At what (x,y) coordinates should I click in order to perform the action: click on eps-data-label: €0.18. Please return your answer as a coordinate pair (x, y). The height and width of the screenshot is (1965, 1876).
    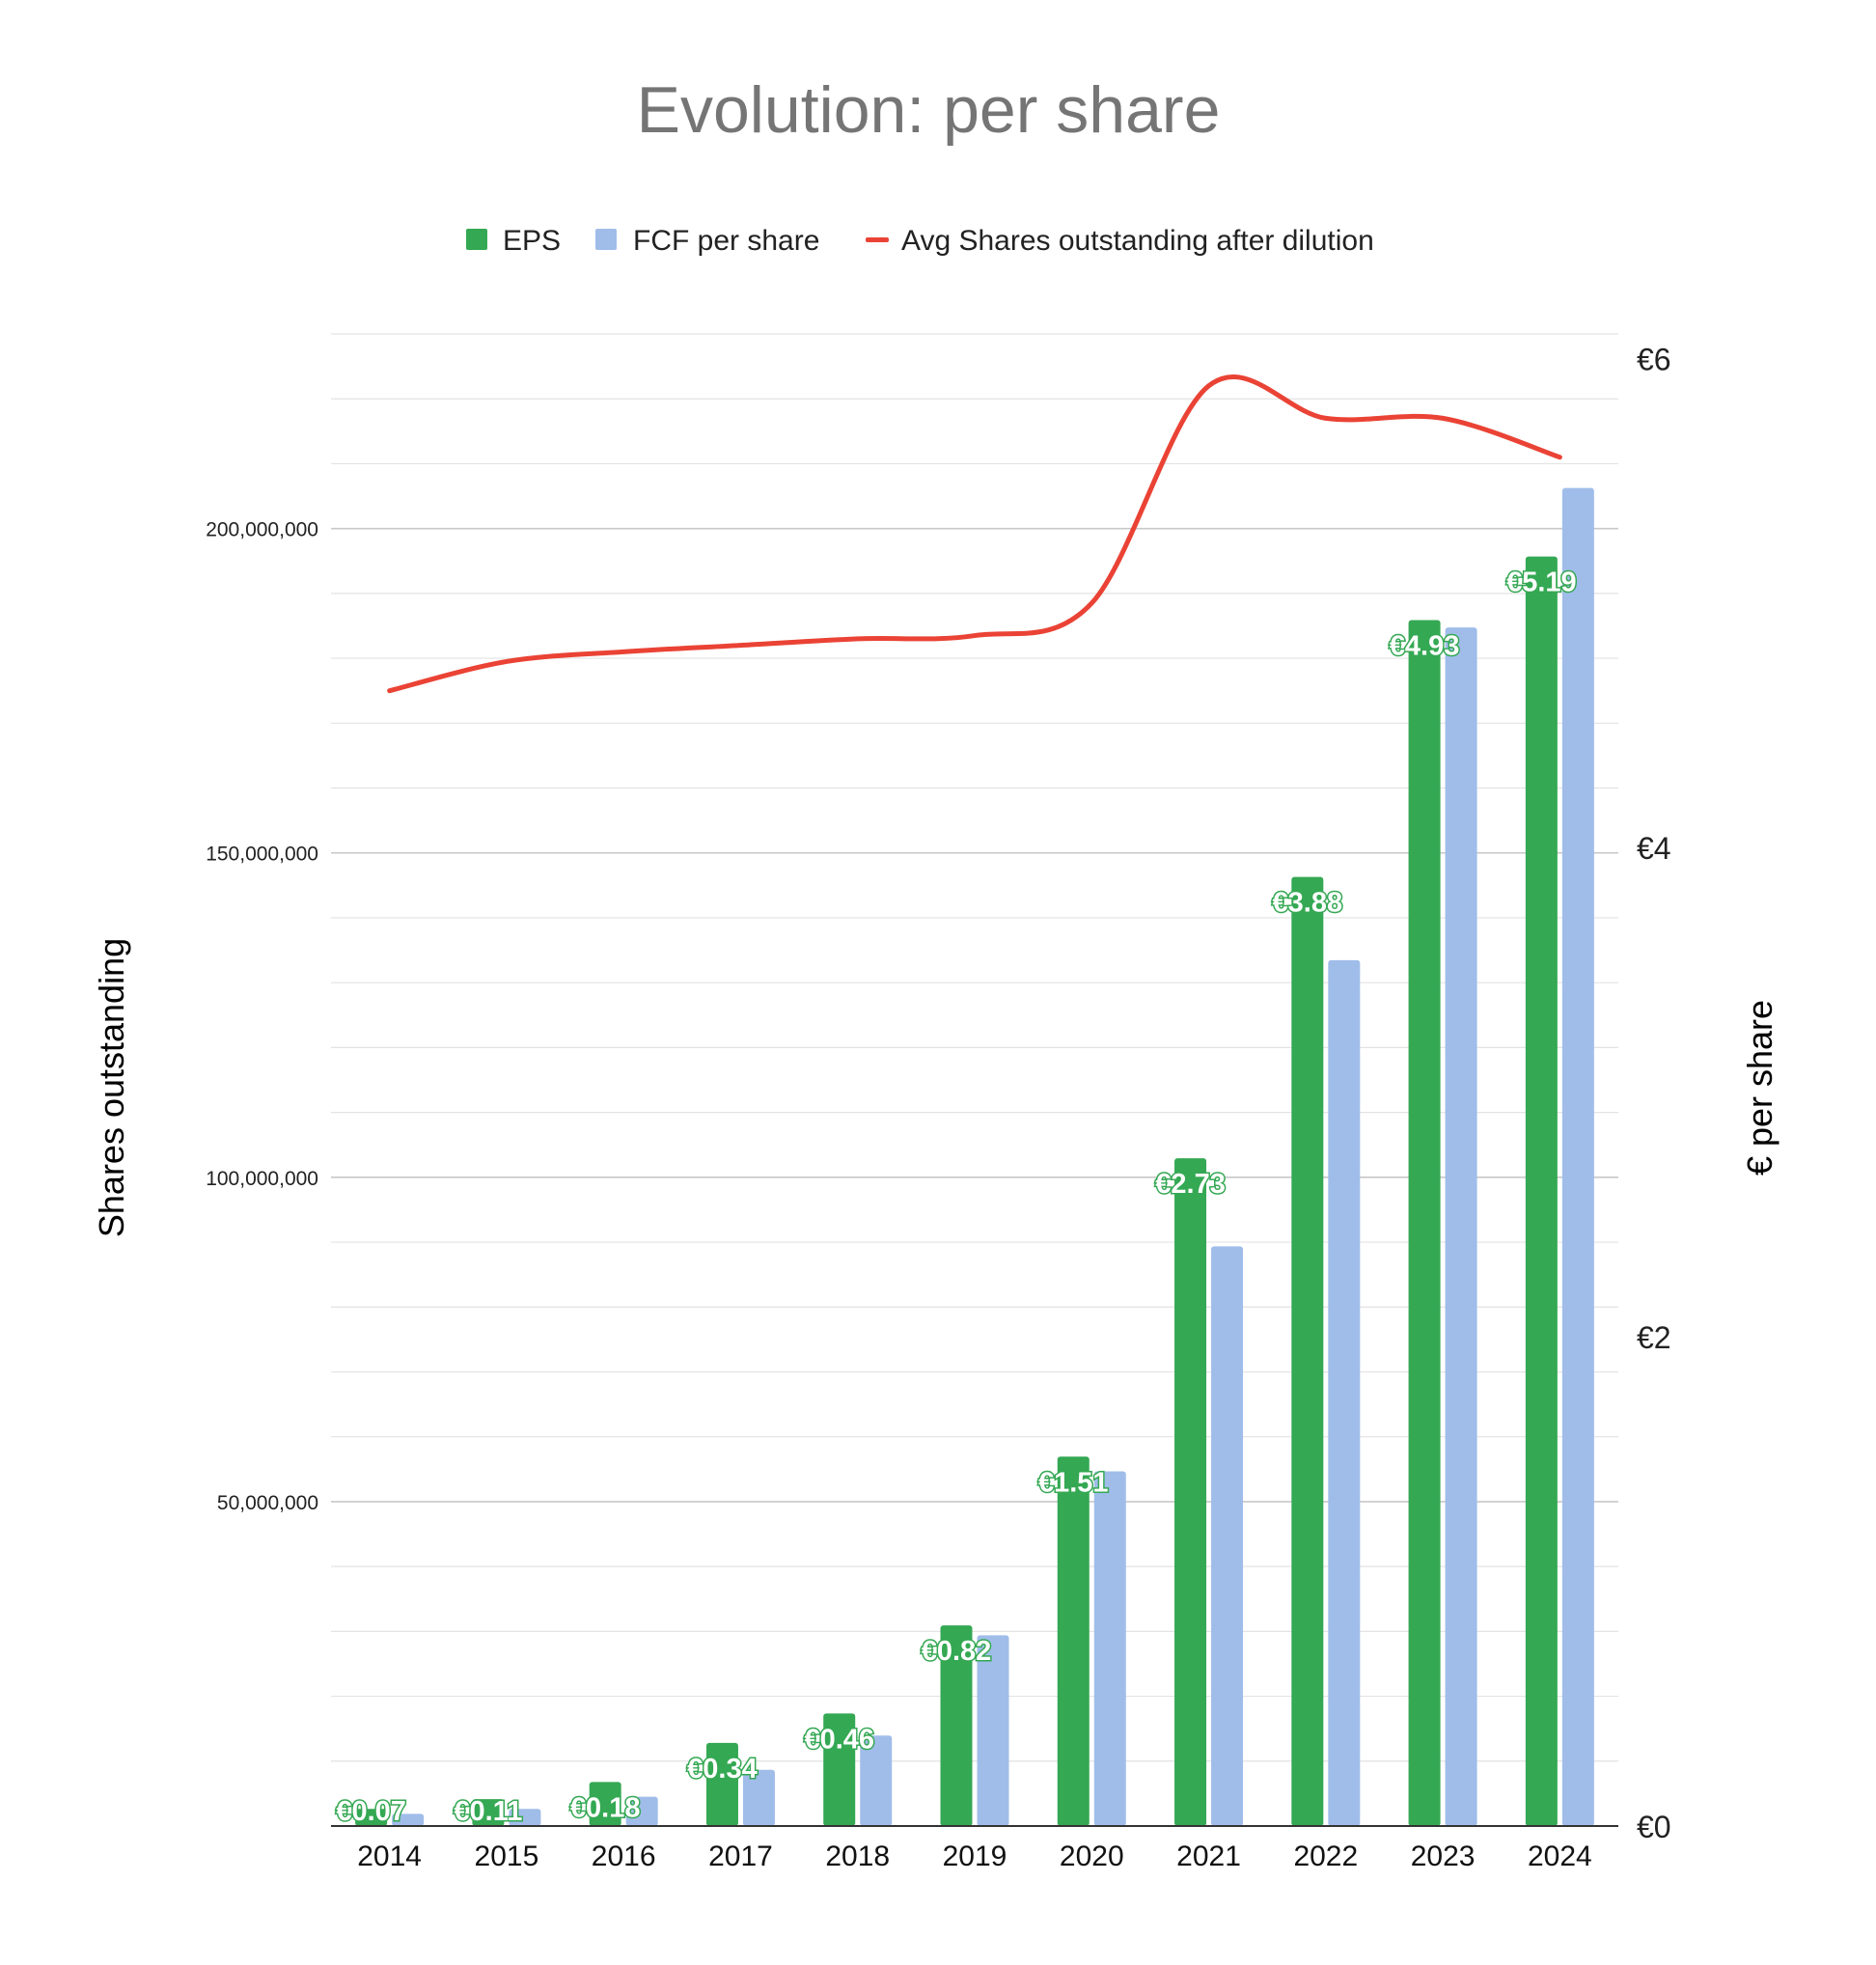
    Looking at the image, I should click on (605, 1807).